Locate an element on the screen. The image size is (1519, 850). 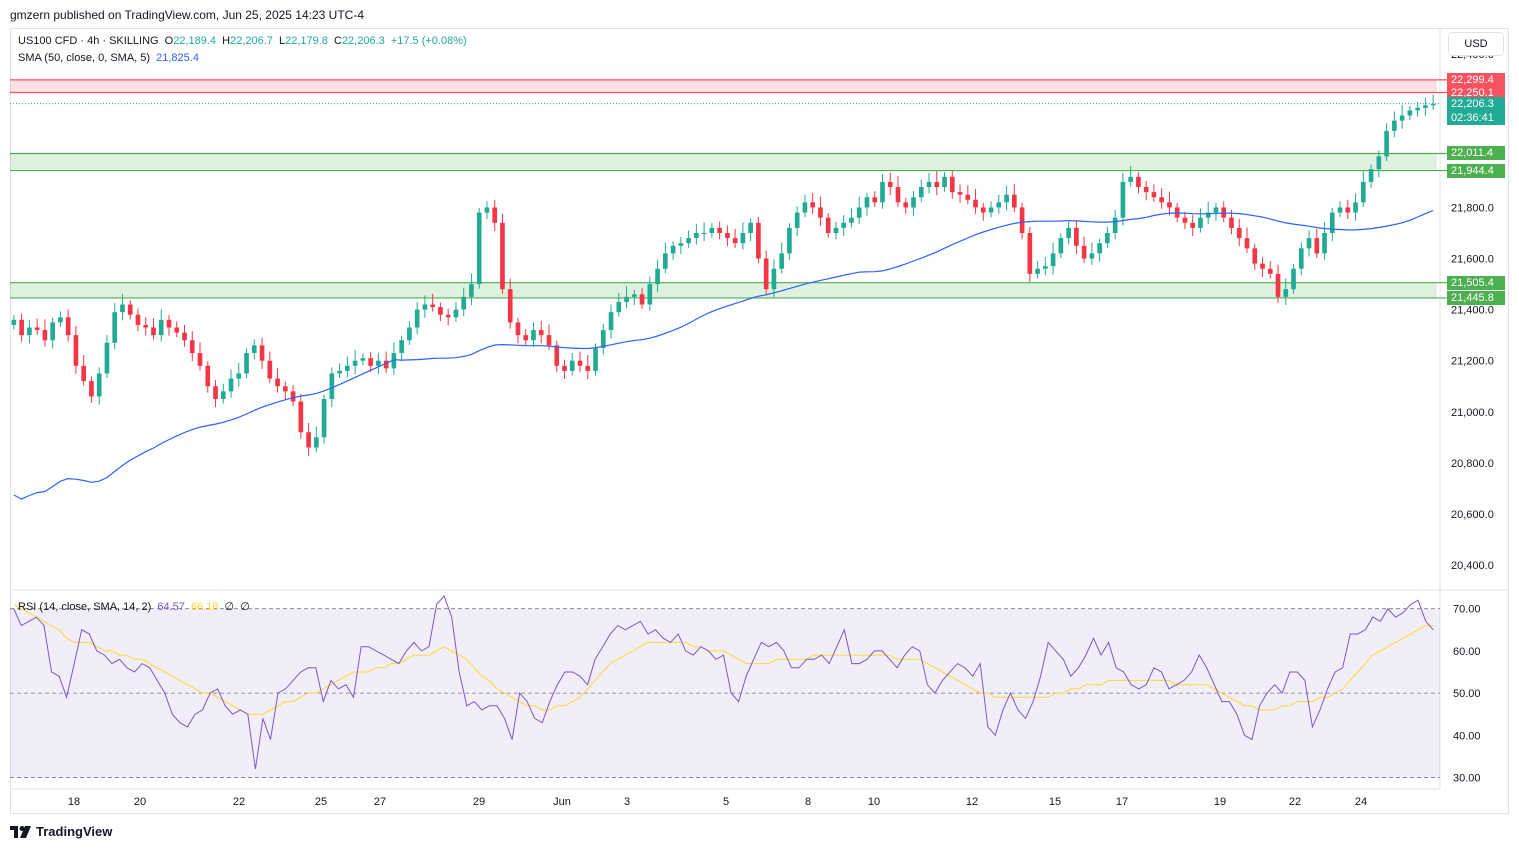
time-tick-label: 10 is located at coordinates (874, 802).